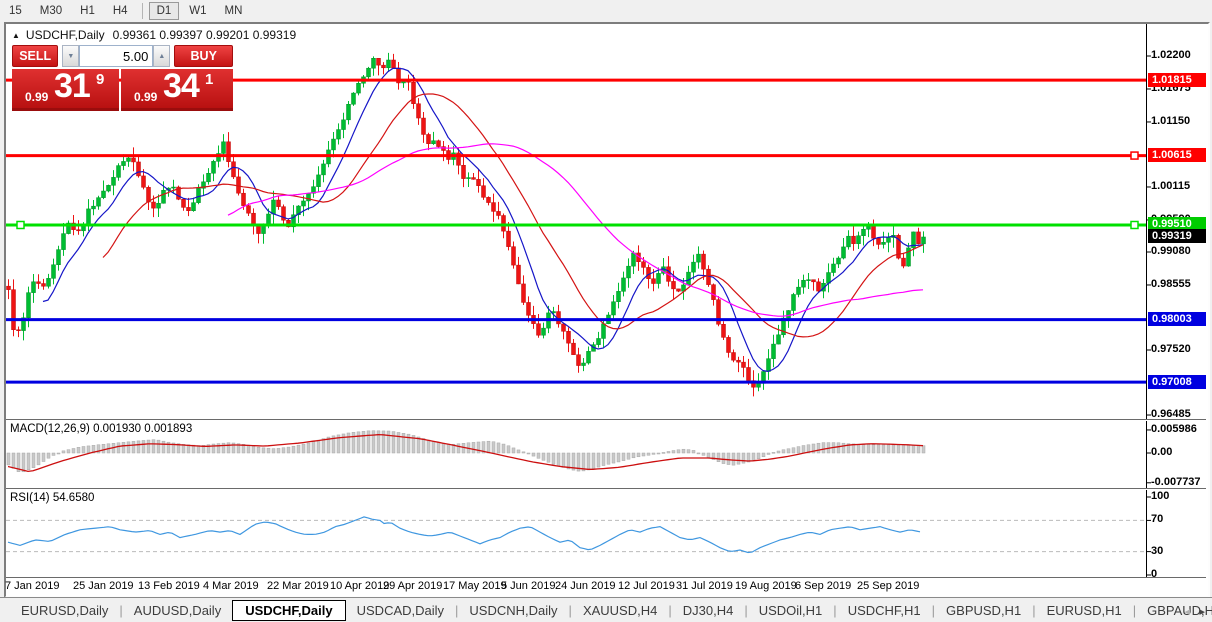  What do you see at coordinates (400, 610) in the screenshot?
I see `chart-tab-USDCAD-Daily: USDCAD,Daily` at bounding box center [400, 610].